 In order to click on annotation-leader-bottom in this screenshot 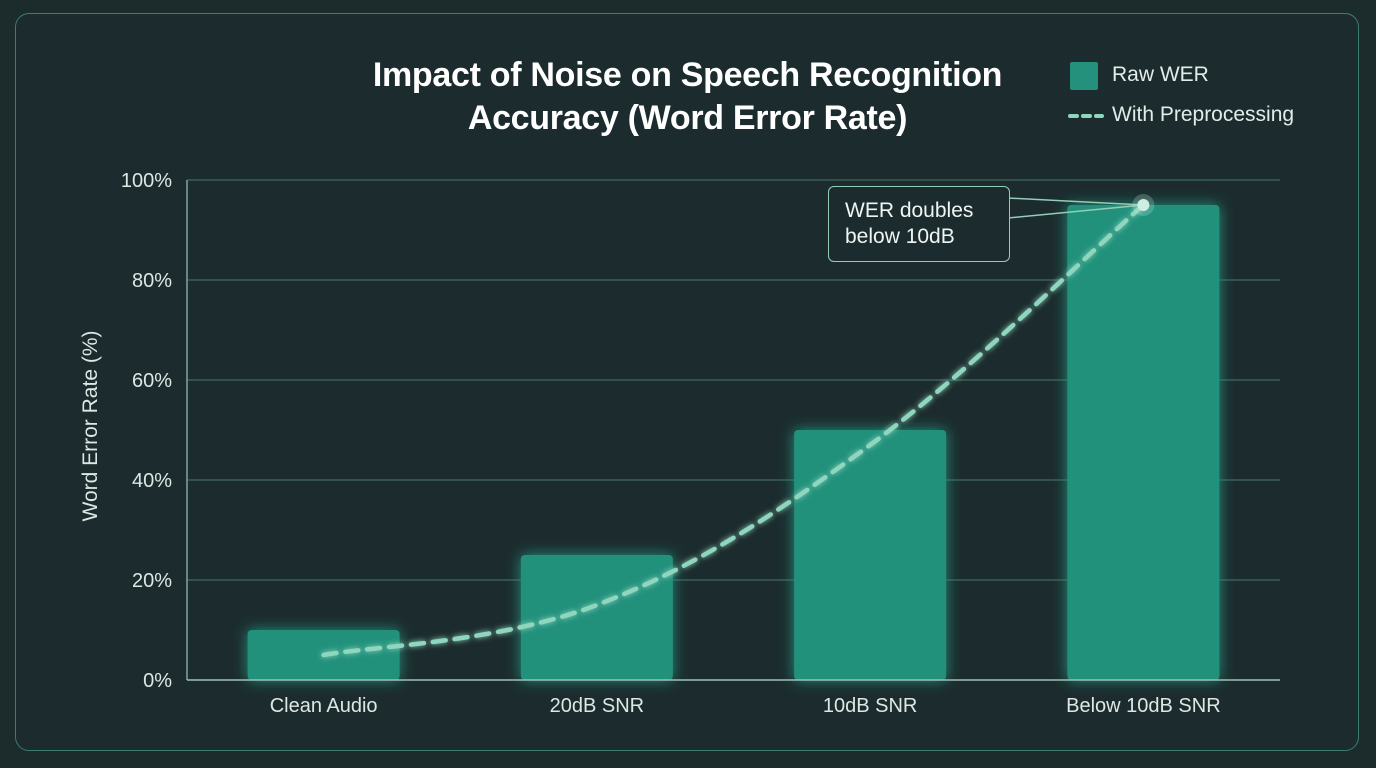, I will do `click(1075, 211)`.